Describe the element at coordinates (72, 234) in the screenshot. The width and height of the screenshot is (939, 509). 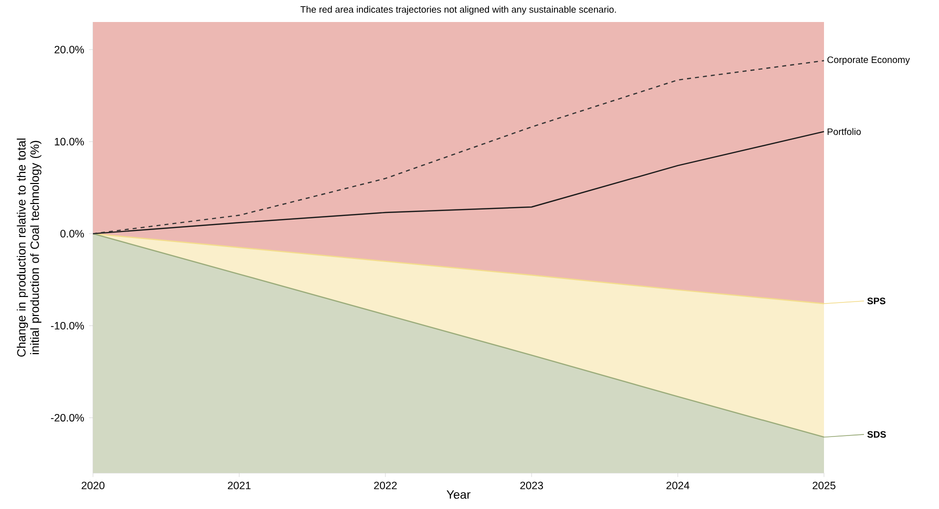
I see `y-tick-label: 0.0%` at that location.